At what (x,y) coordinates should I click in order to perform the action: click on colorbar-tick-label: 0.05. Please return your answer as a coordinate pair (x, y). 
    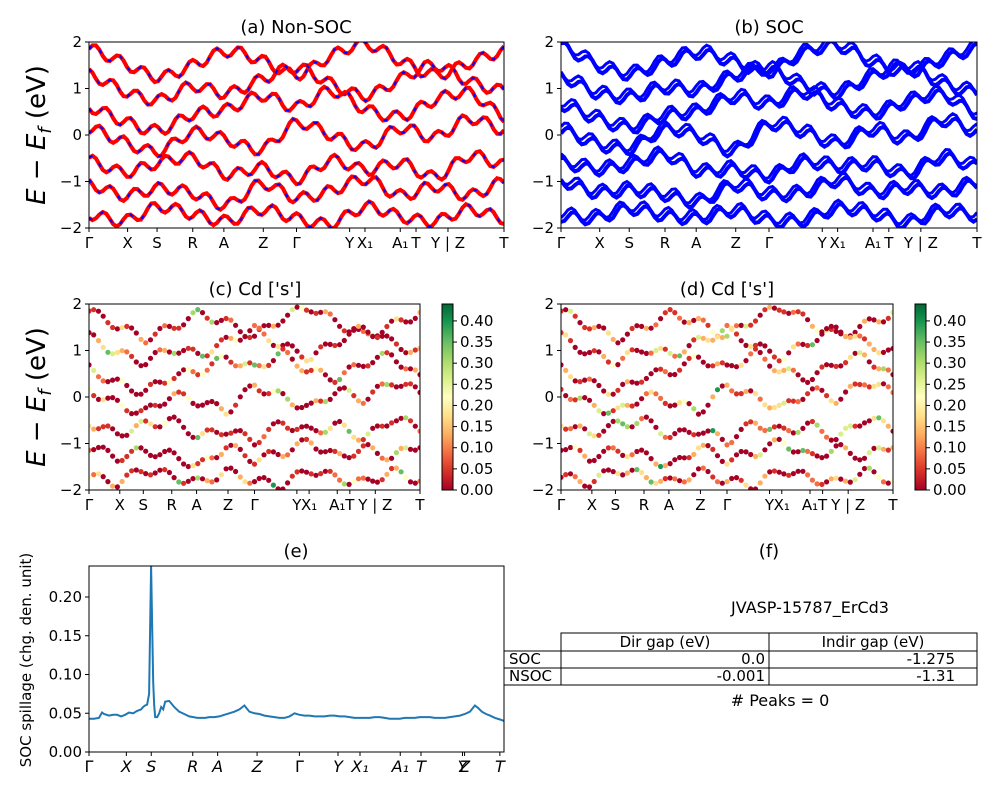
    Looking at the image, I should click on (476, 469).